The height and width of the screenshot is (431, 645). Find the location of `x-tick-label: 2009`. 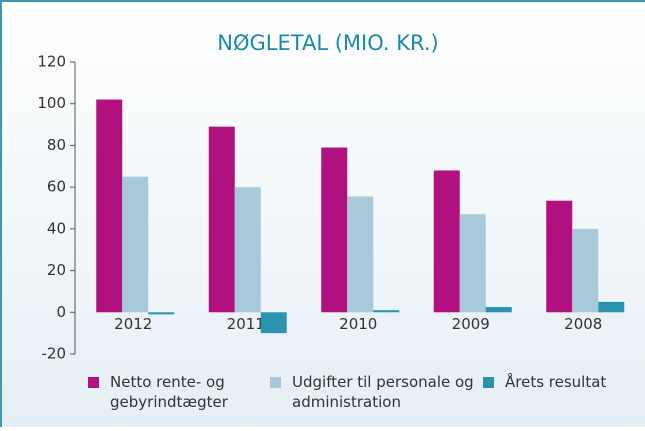

x-tick-label: 2009 is located at coordinates (471, 324).